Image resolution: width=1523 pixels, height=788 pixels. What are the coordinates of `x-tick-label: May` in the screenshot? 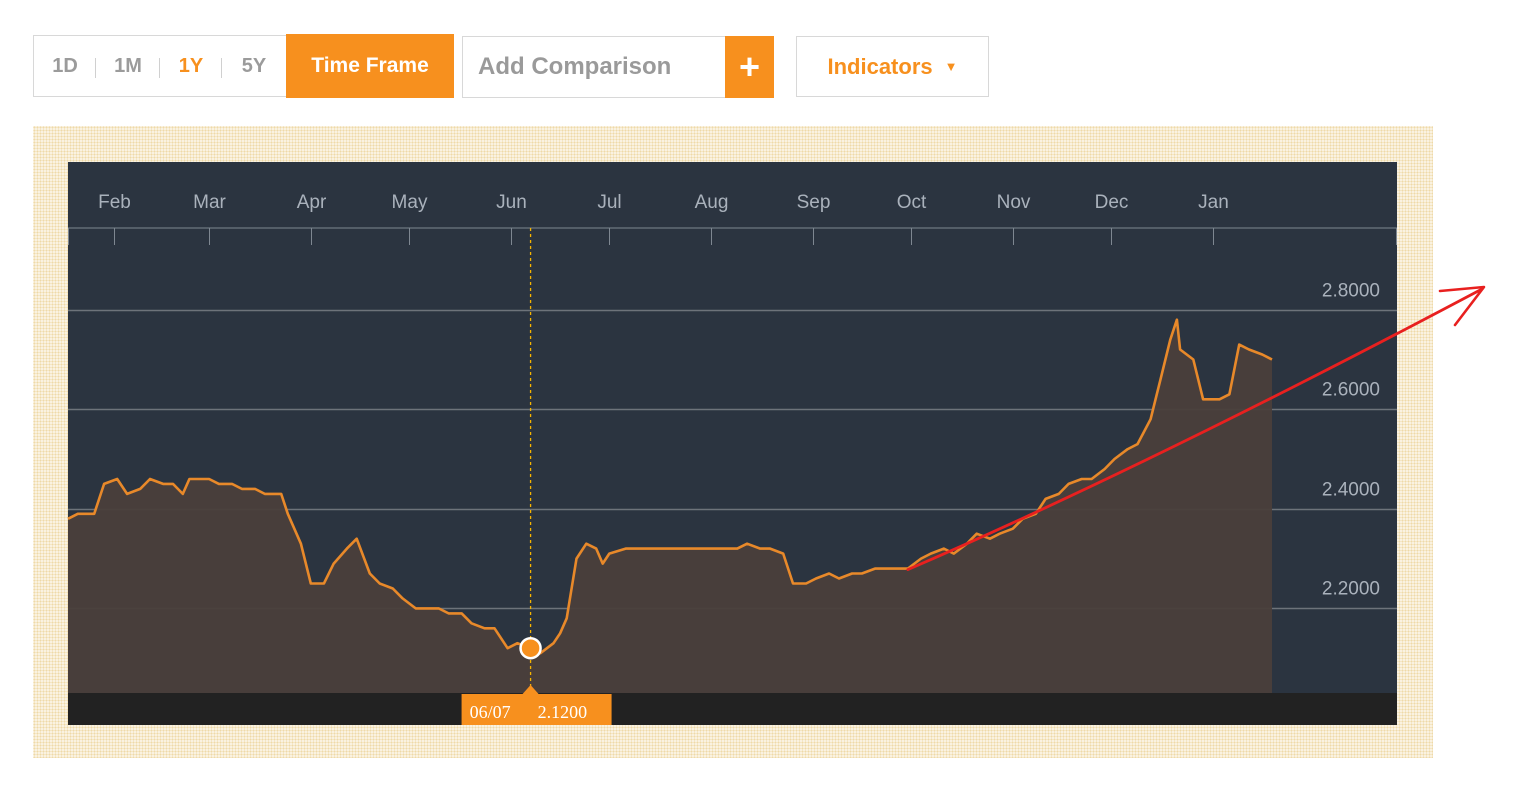 It's located at (410, 202).